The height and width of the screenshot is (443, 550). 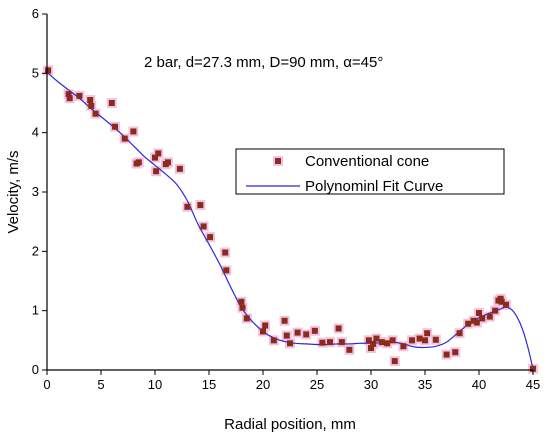 I want to click on legend: Conventional cone Polynominl Fit Curve, so click(x=370, y=171).